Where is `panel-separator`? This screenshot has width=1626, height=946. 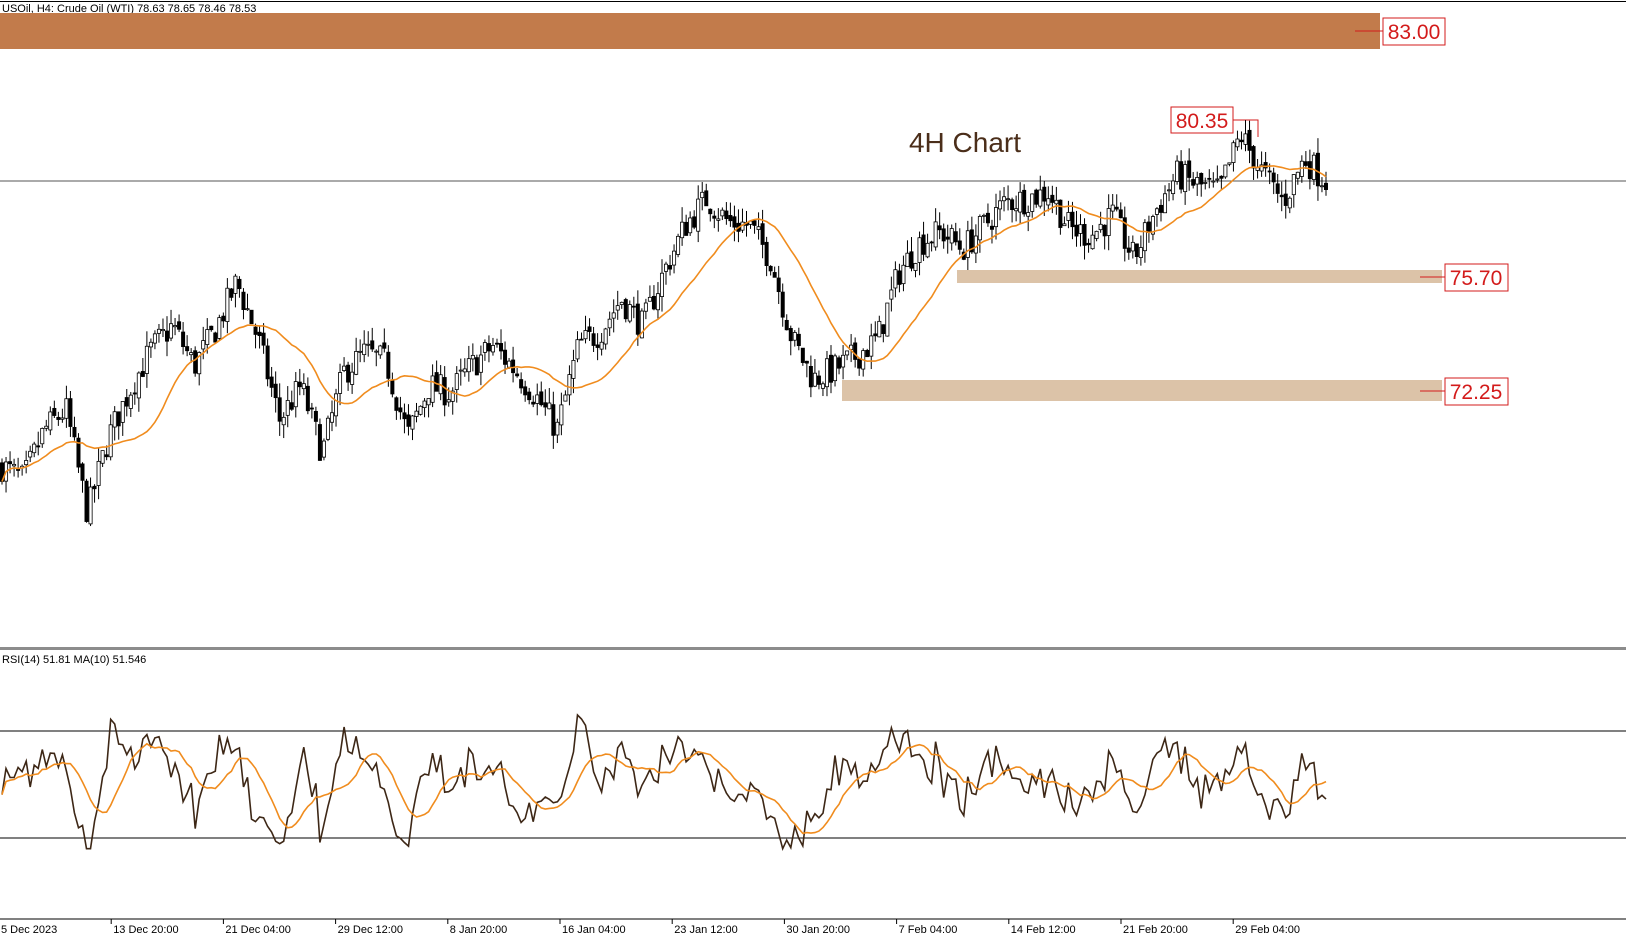 panel-separator is located at coordinates (813, 648).